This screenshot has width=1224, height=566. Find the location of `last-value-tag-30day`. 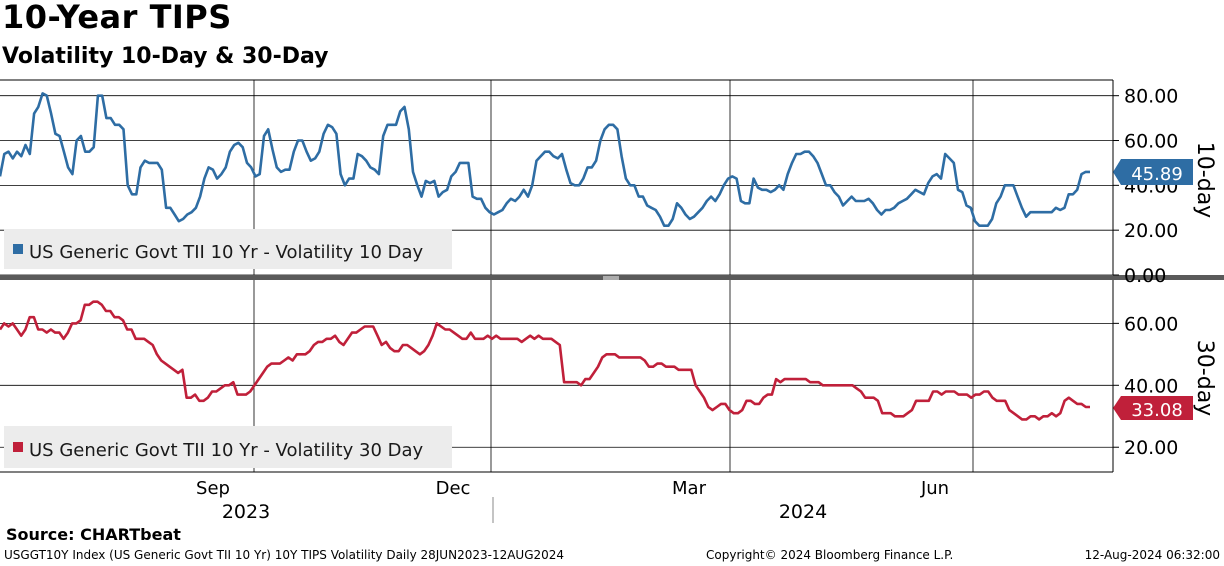

last-value-tag-30day is located at coordinates (1153, 408).